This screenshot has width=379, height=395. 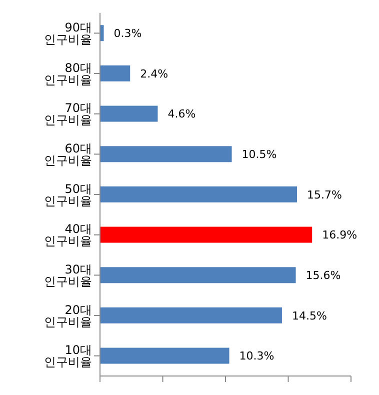 What do you see at coordinates (256, 356) in the screenshot?
I see `data-label: 10.3%` at bounding box center [256, 356].